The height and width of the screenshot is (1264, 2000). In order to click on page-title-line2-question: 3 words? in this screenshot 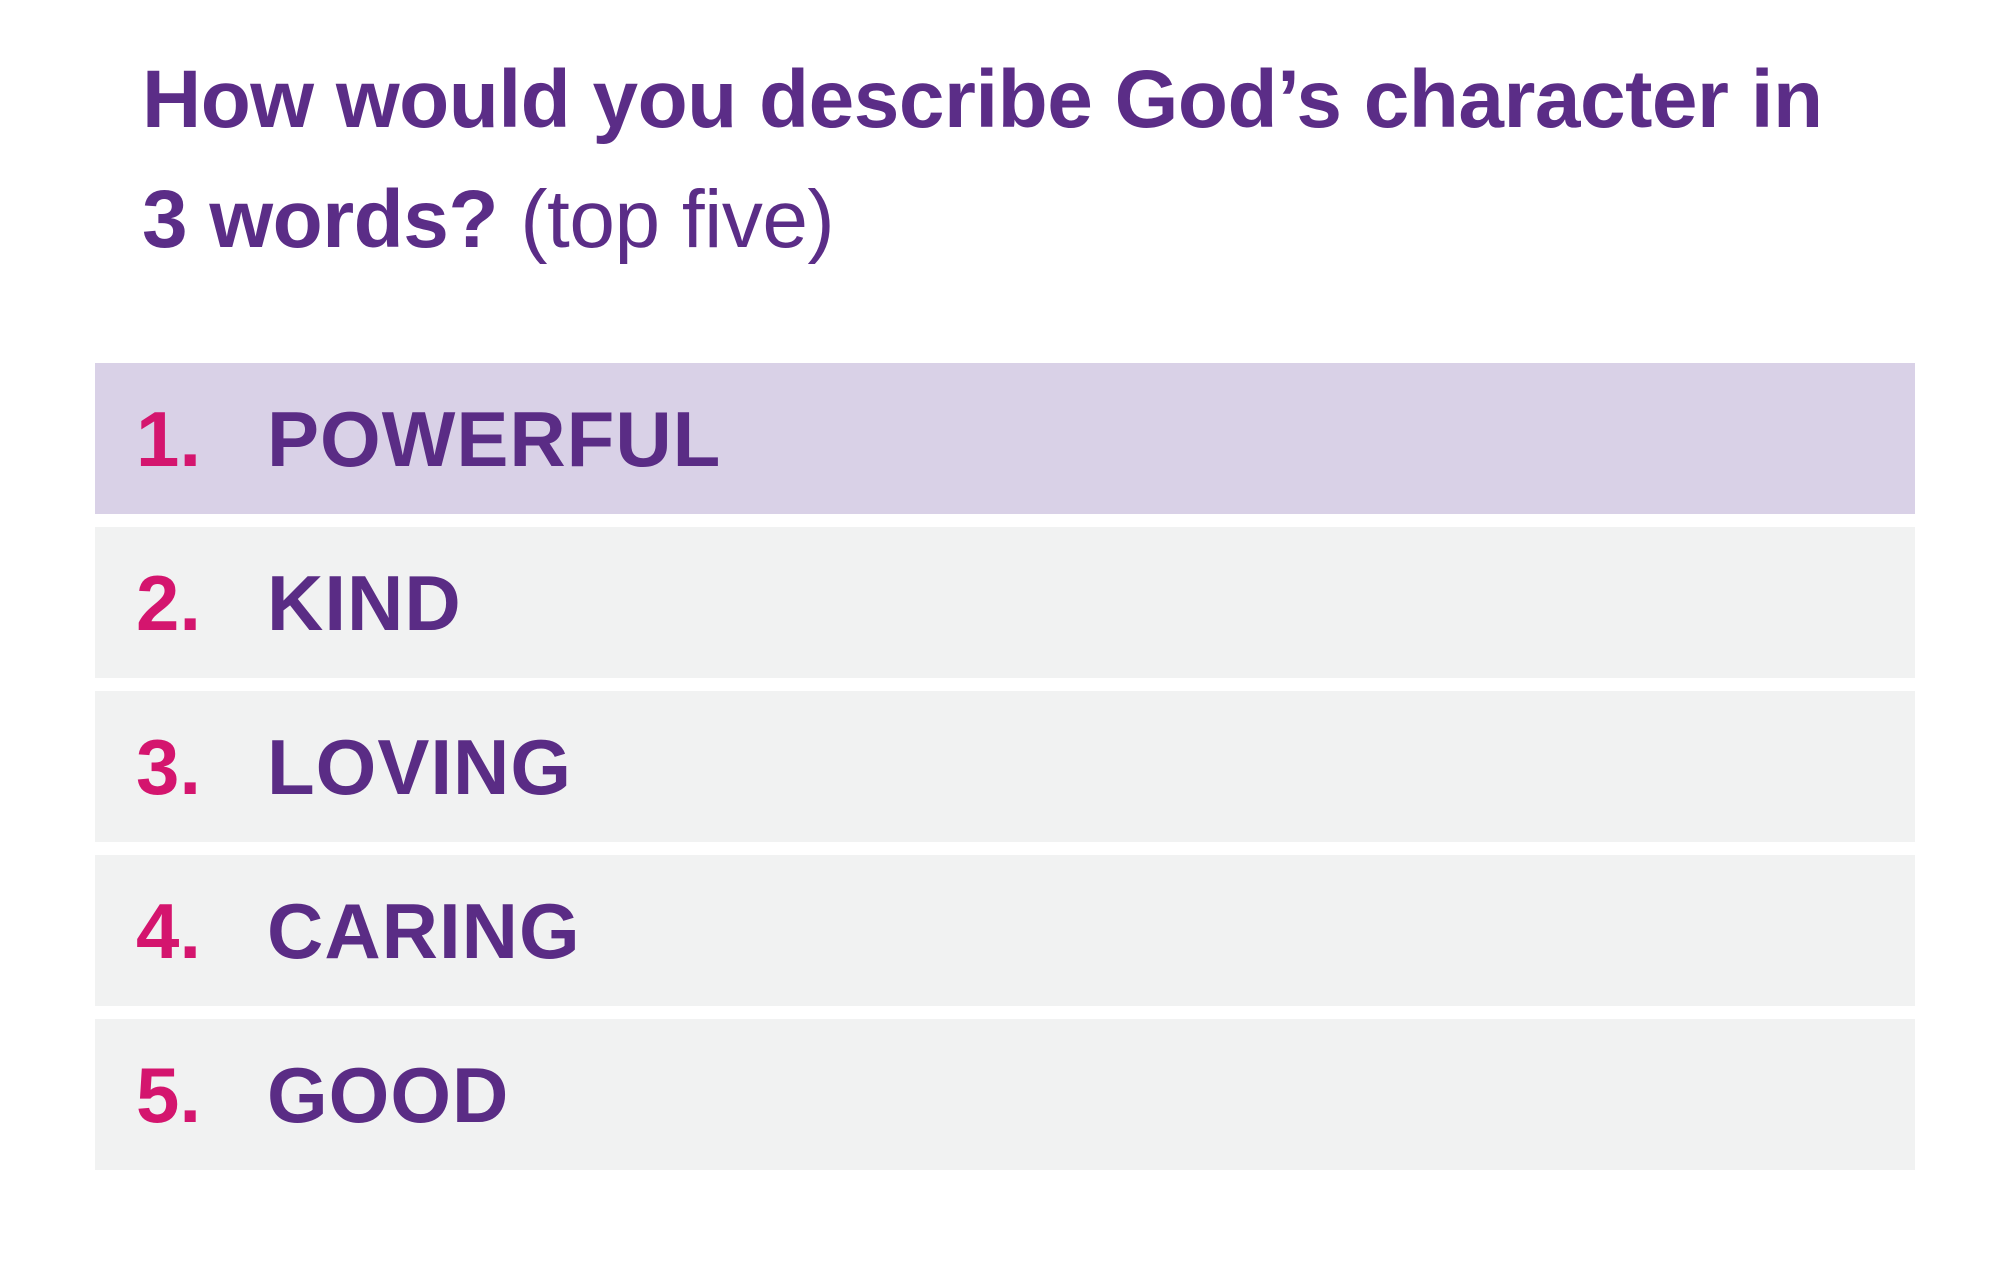, I will do `click(320, 219)`.